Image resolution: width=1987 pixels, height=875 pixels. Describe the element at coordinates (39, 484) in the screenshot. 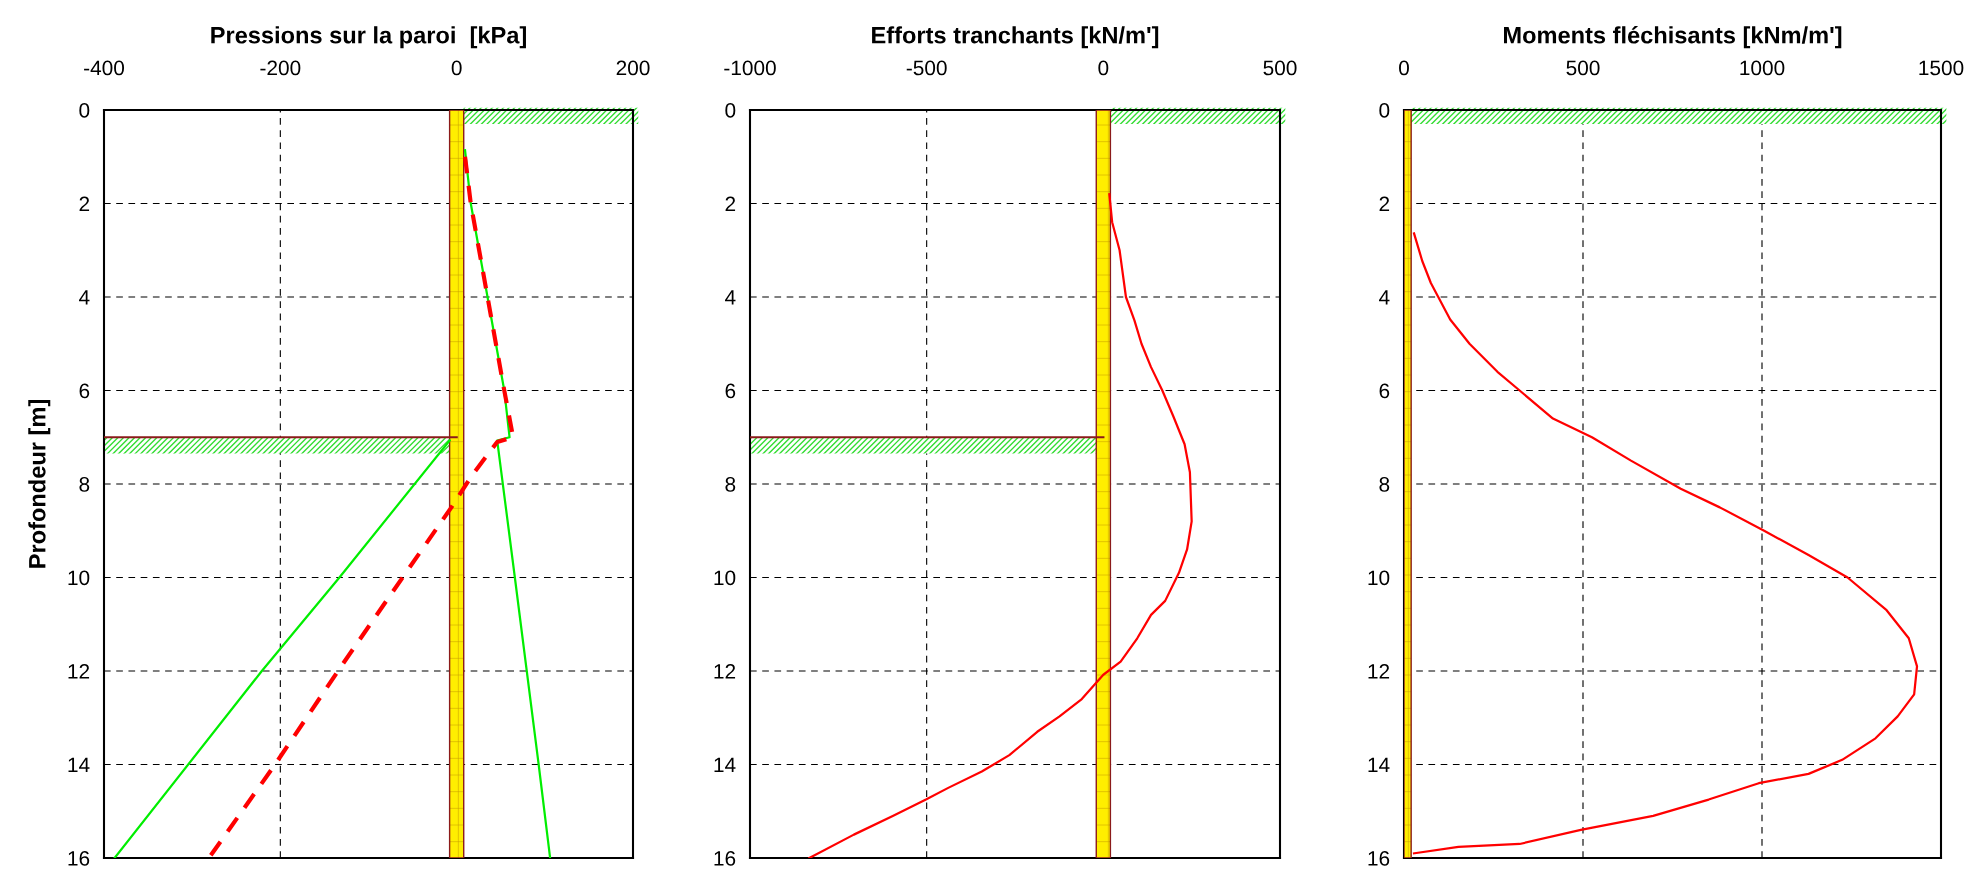

I see `y-axis-title: Profondeur [m]` at that location.